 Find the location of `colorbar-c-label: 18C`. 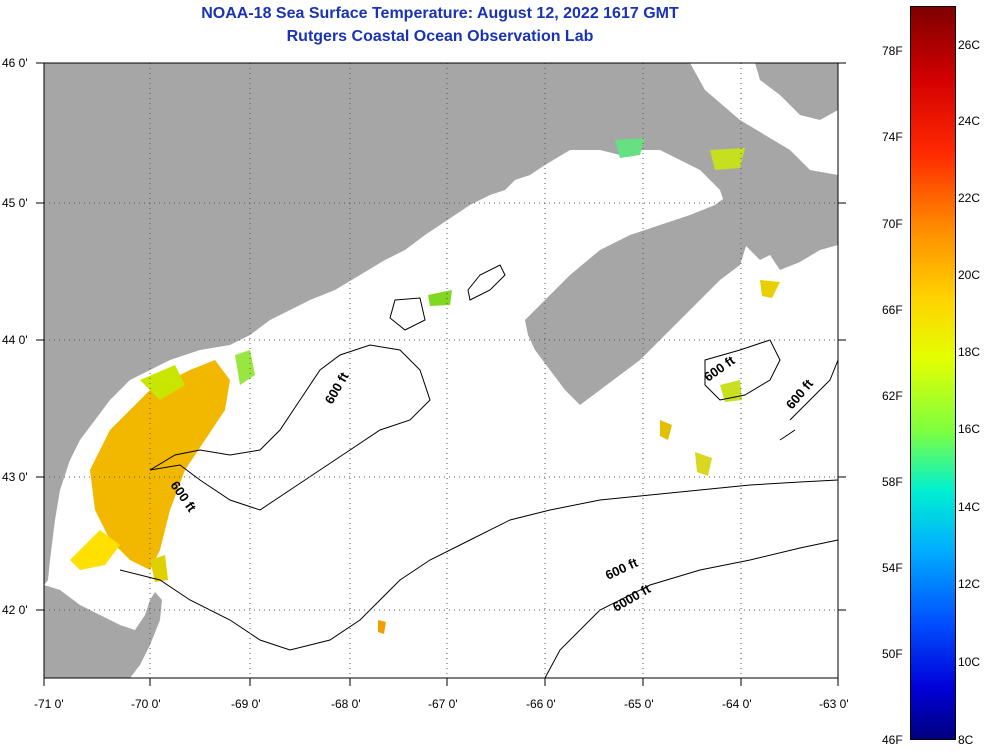

colorbar-c-label: 18C is located at coordinates (969, 352).